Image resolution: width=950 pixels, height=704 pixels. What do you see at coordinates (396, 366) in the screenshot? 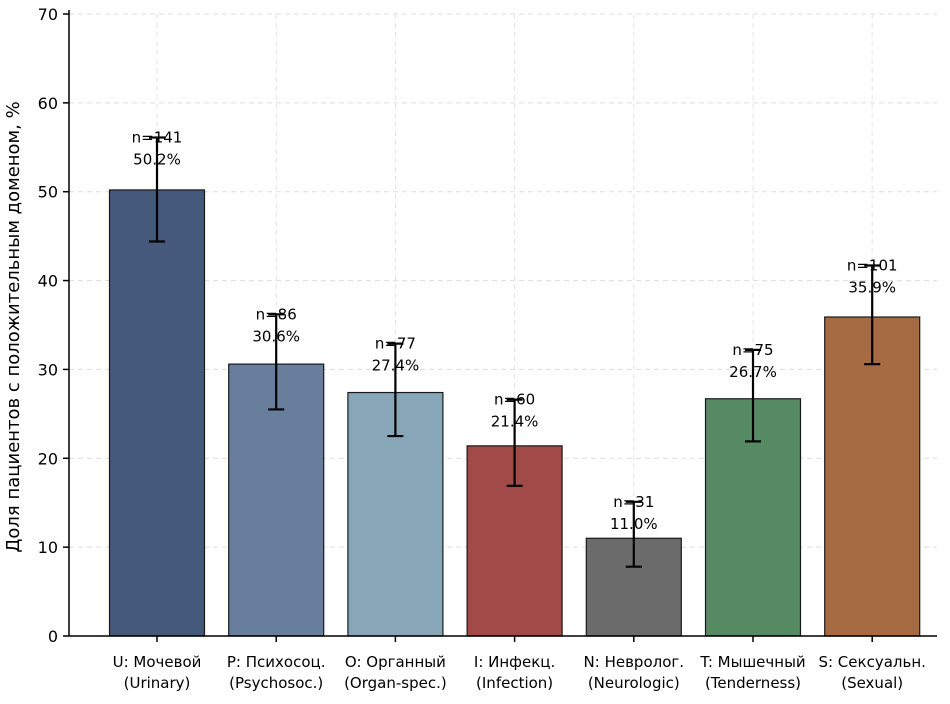
I see `bar-percent-label: 27.4%` at bounding box center [396, 366].